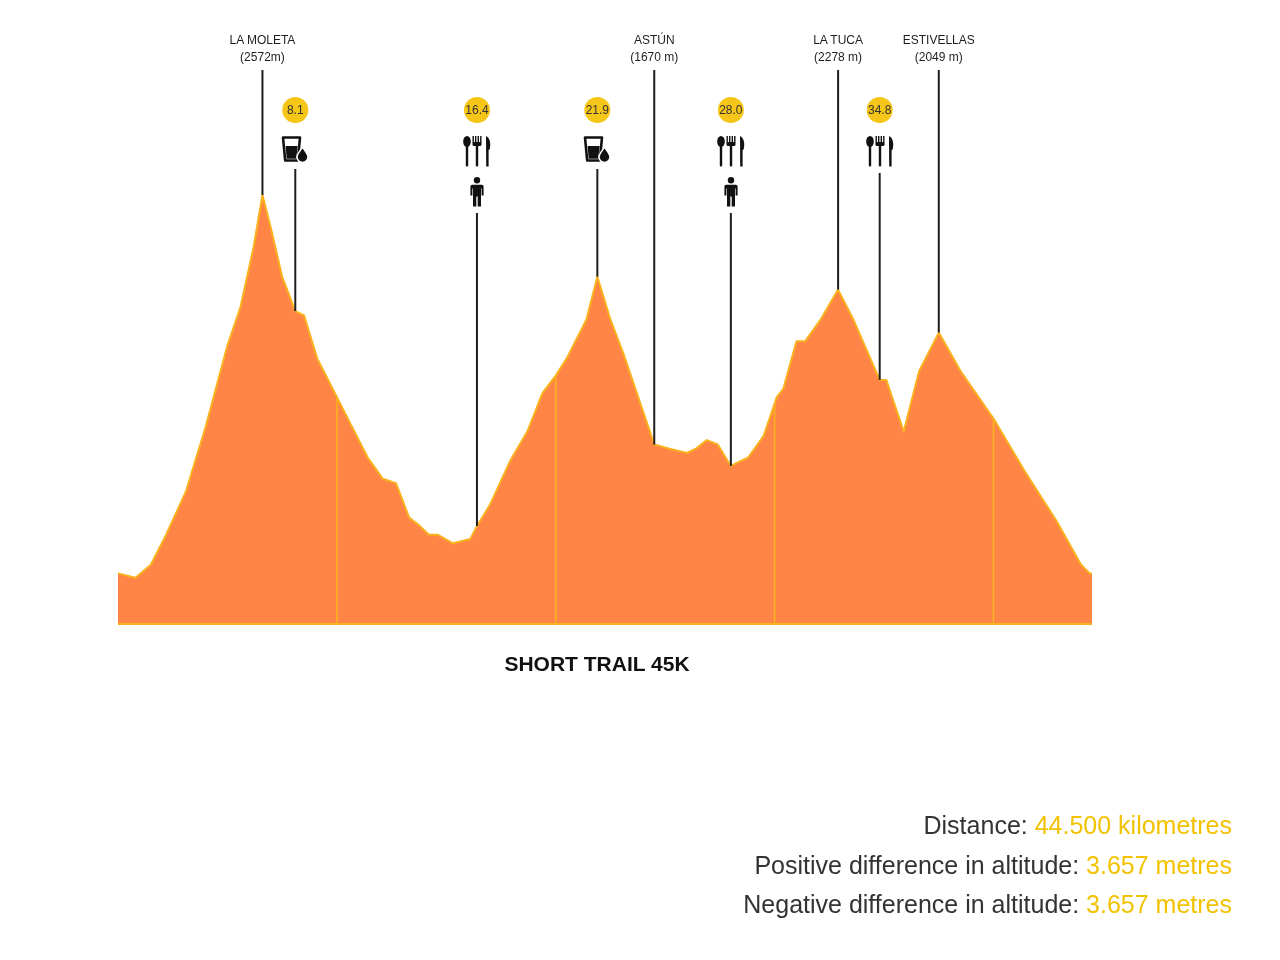 The height and width of the screenshot is (960, 1280). What do you see at coordinates (993, 864) in the screenshot?
I see `text: Positive difference in altitude: 3.657 metres` at bounding box center [993, 864].